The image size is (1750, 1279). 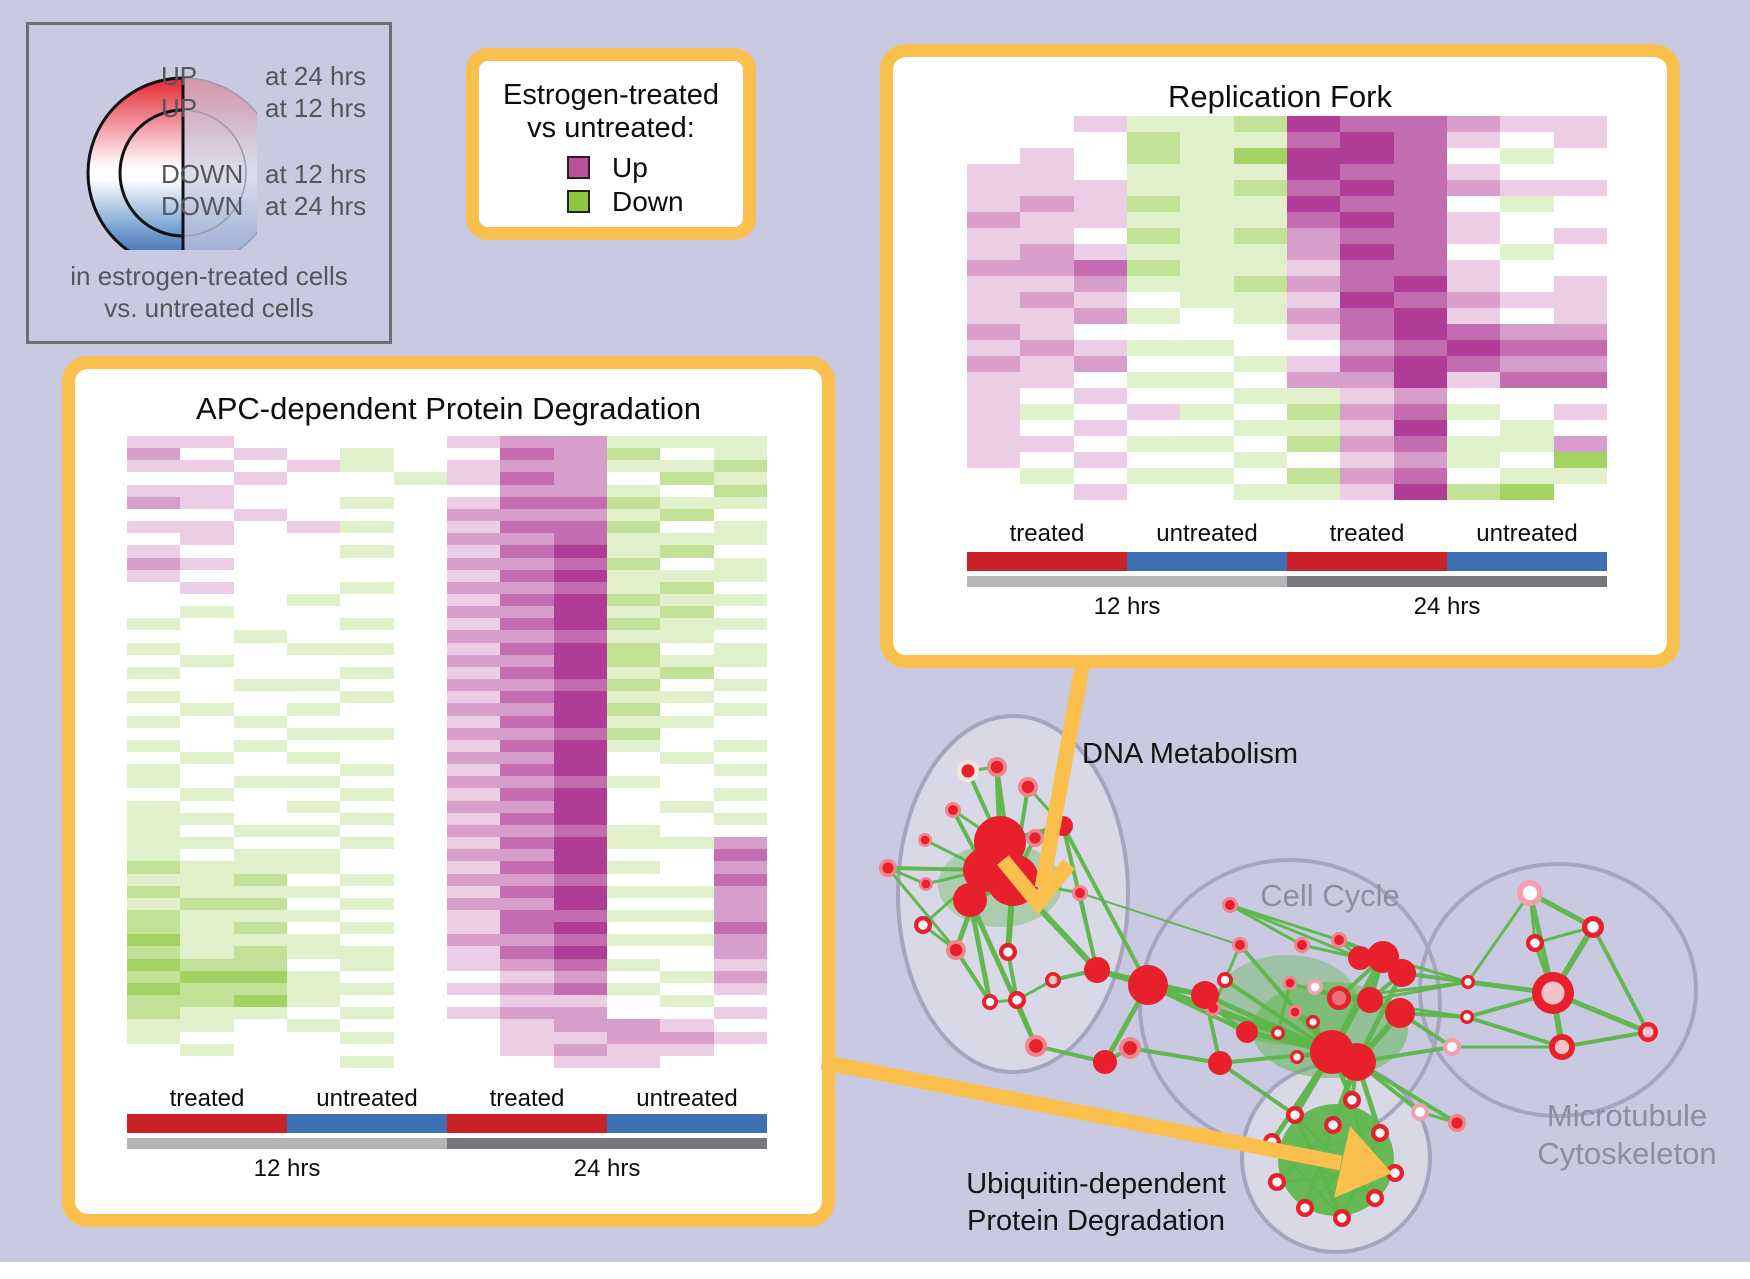 I want to click on replication-to-dna-arrow, so click(x=1062, y=775).